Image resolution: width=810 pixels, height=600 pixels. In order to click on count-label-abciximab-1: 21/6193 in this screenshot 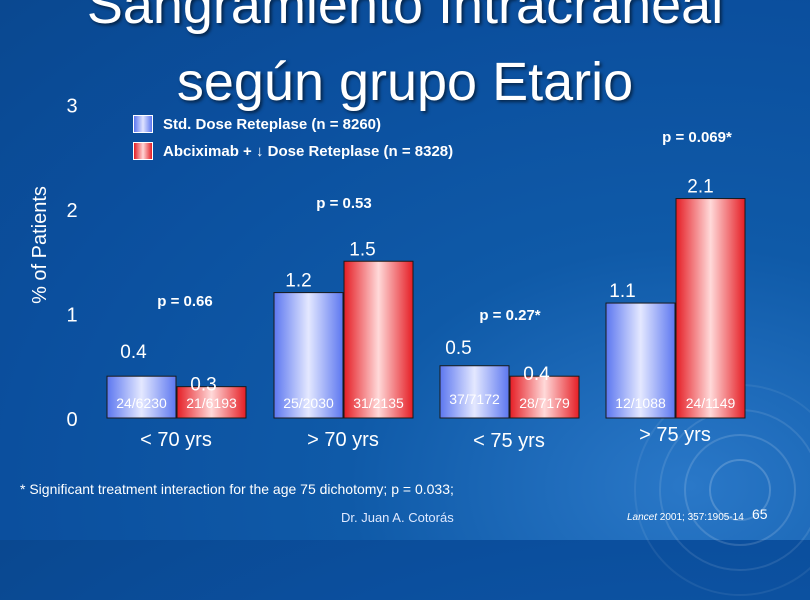, I will do `click(211, 403)`.